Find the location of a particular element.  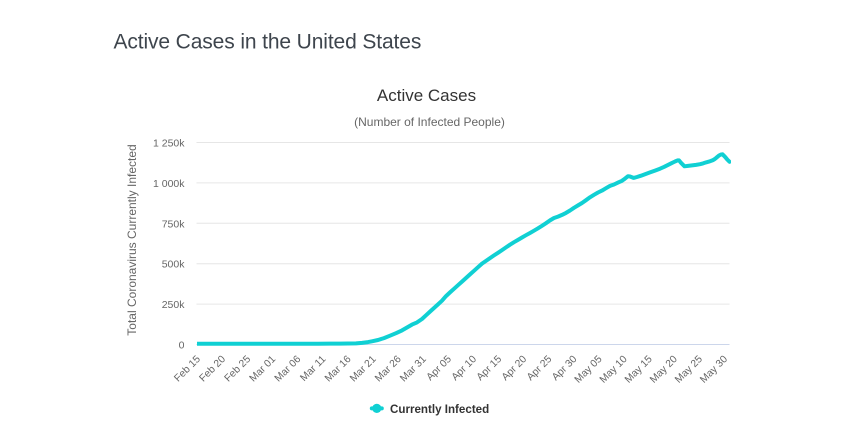

svg-text: 250k is located at coordinates (174, 305).